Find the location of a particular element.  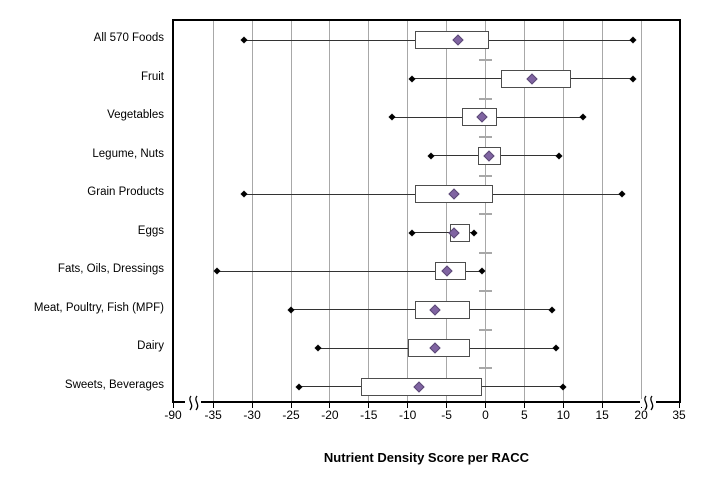

x-tick-label: -90 is located at coordinates (173, 415).